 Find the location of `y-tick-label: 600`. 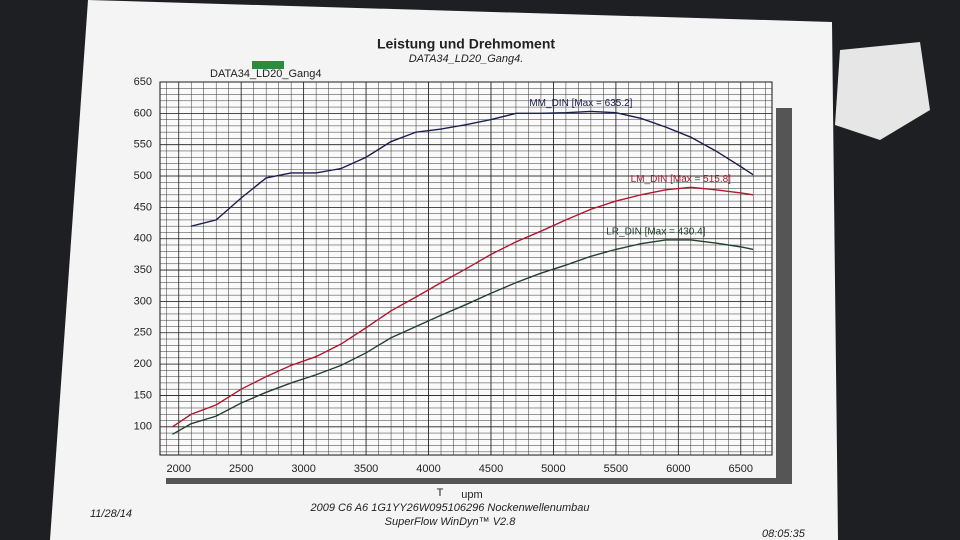

y-tick-label: 600 is located at coordinates (143, 113).